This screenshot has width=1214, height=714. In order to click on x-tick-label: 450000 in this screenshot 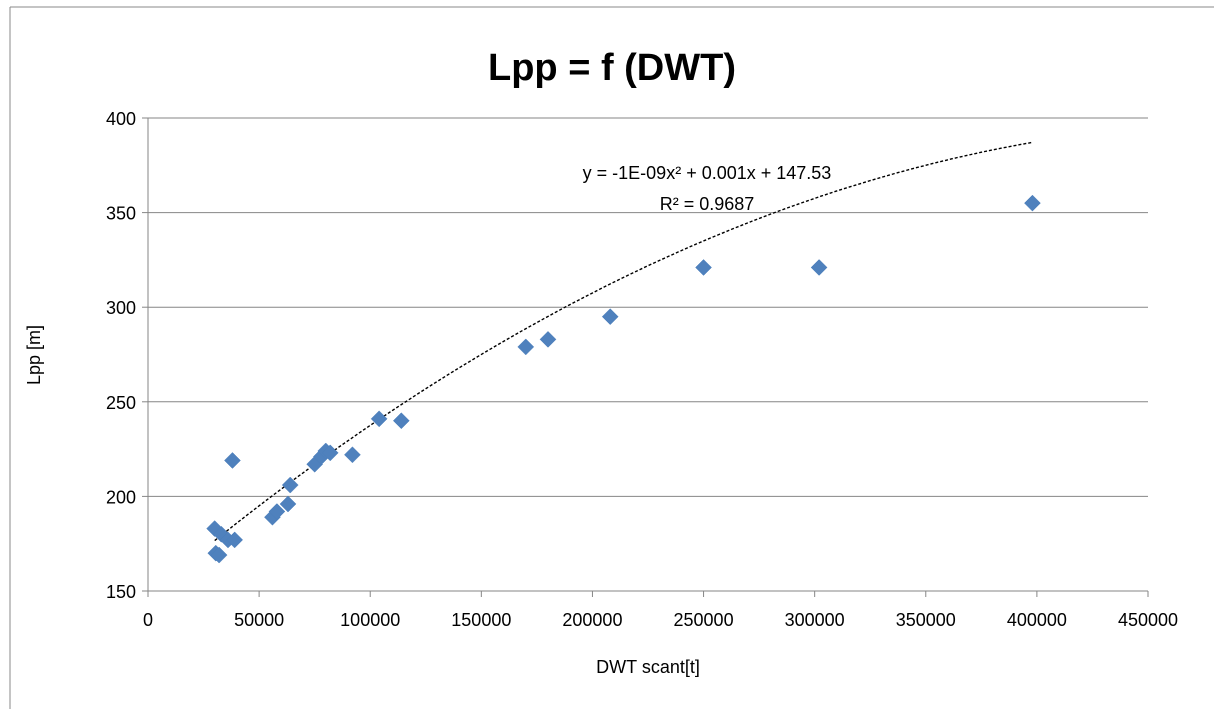, I will do `click(1148, 620)`.